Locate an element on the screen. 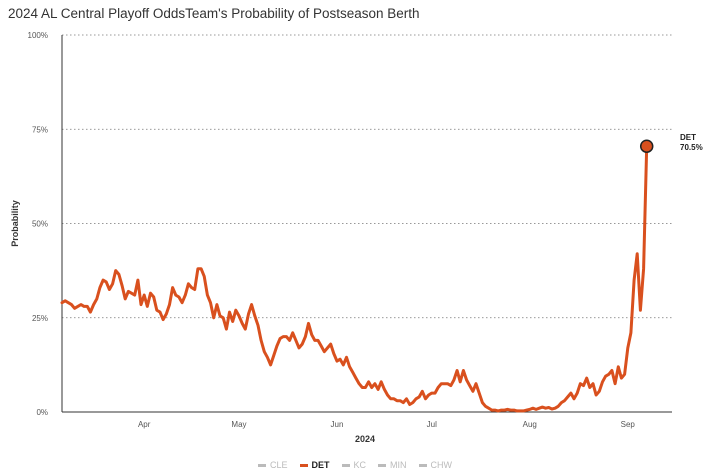 This screenshot has height=473, width=710. x-tick-label: Sep is located at coordinates (628, 424).